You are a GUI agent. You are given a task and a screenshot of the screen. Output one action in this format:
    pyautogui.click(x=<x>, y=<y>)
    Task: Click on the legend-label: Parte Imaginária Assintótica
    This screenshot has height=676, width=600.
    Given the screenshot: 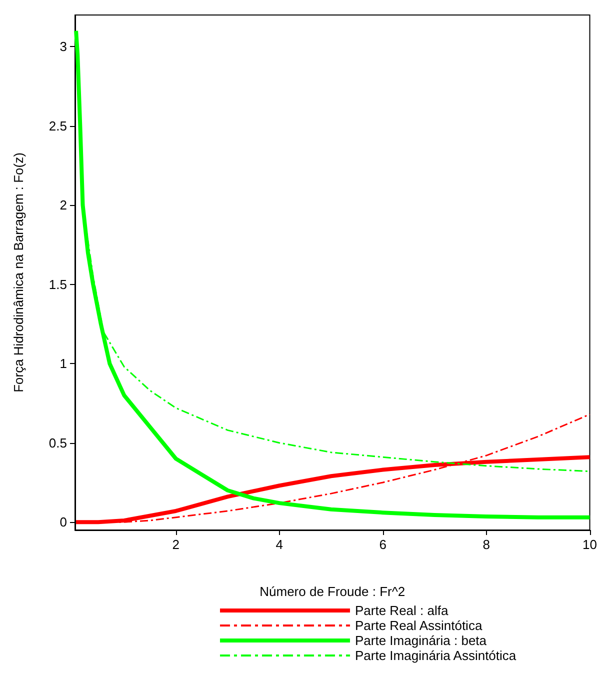 What is the action you would take?
    pyautogui.click(x=436, y=655)
    